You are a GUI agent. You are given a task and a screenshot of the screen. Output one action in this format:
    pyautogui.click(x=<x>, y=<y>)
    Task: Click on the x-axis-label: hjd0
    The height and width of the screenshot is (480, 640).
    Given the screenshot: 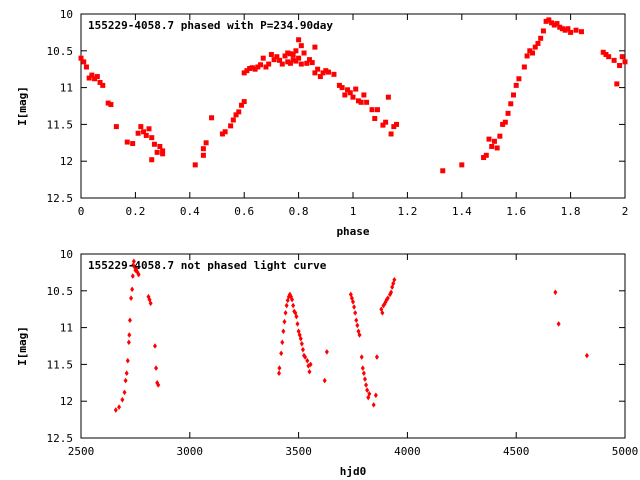 What is the action you would take?
    pyautogui.click(x=353, y=471)
    